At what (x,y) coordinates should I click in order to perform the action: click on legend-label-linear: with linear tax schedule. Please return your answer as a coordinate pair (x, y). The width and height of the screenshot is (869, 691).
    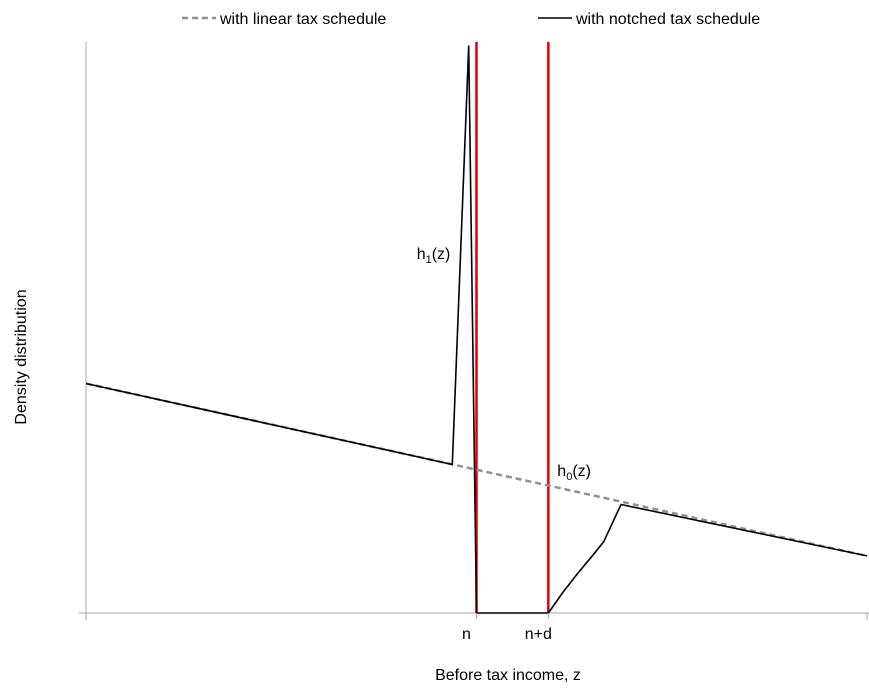
    Looking at the image, I should click on (302, 19).